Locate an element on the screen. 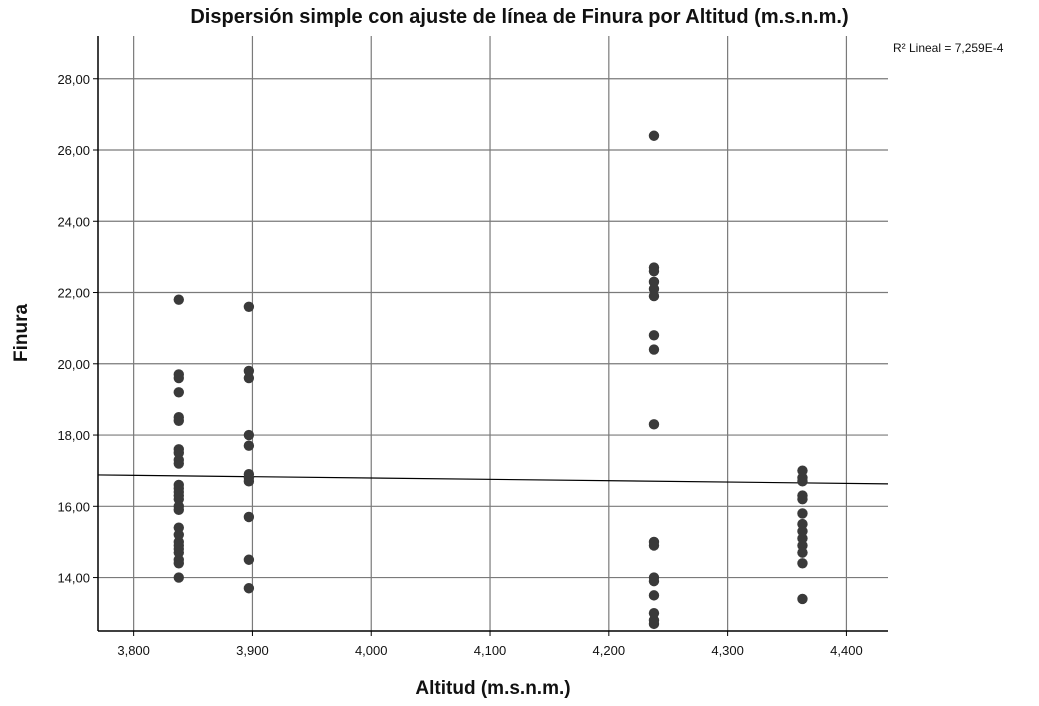 This screenshot has height=706, width=1039. r2-annotation: R² Lineal = 7,259E-4 is located at coordinates (948, 48).